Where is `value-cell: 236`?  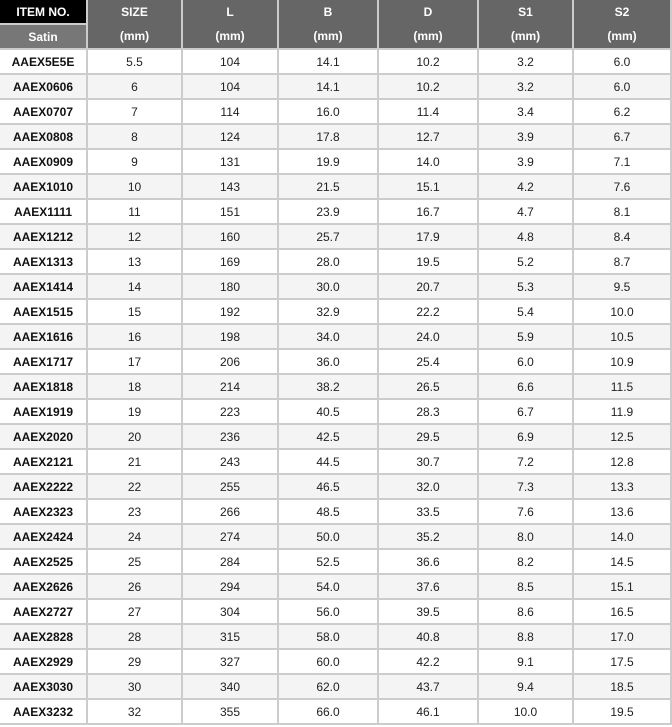
value-cell: 236 is located at coordinates (231, 437).